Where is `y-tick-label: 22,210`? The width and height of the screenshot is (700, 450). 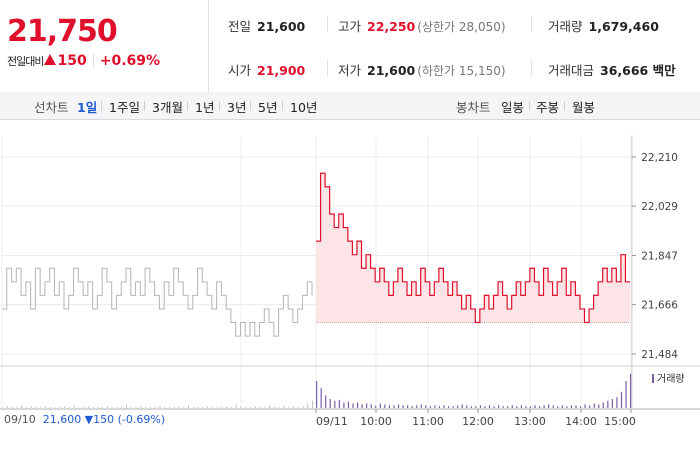
y-tick-label: 22,210 is located at coordinates (659, 158).